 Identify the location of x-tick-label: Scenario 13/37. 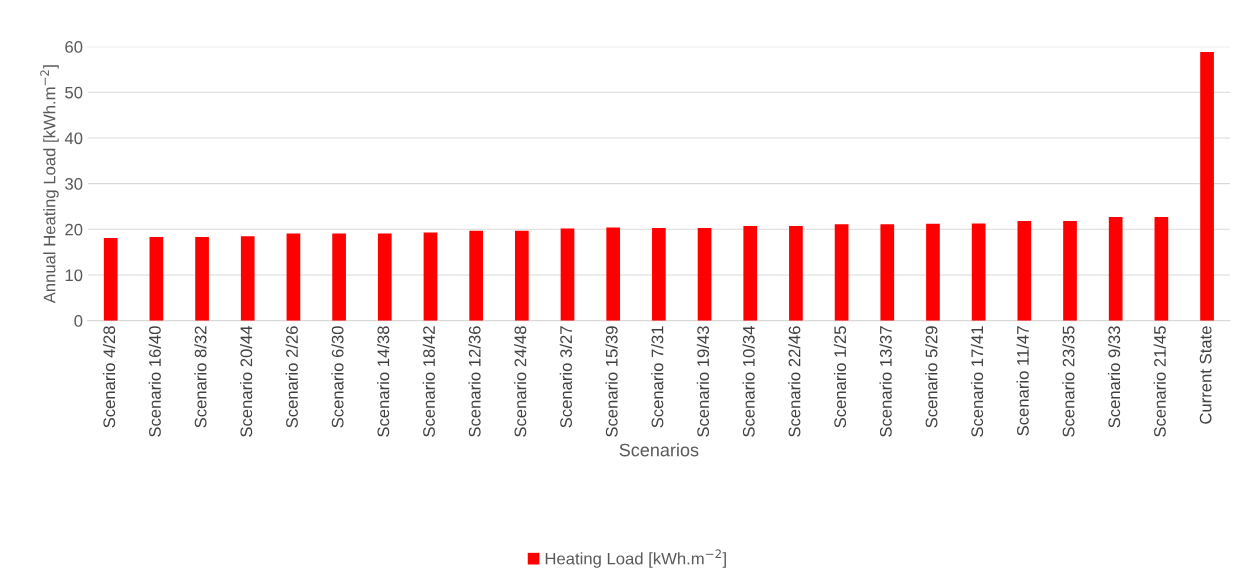
(885, 381).